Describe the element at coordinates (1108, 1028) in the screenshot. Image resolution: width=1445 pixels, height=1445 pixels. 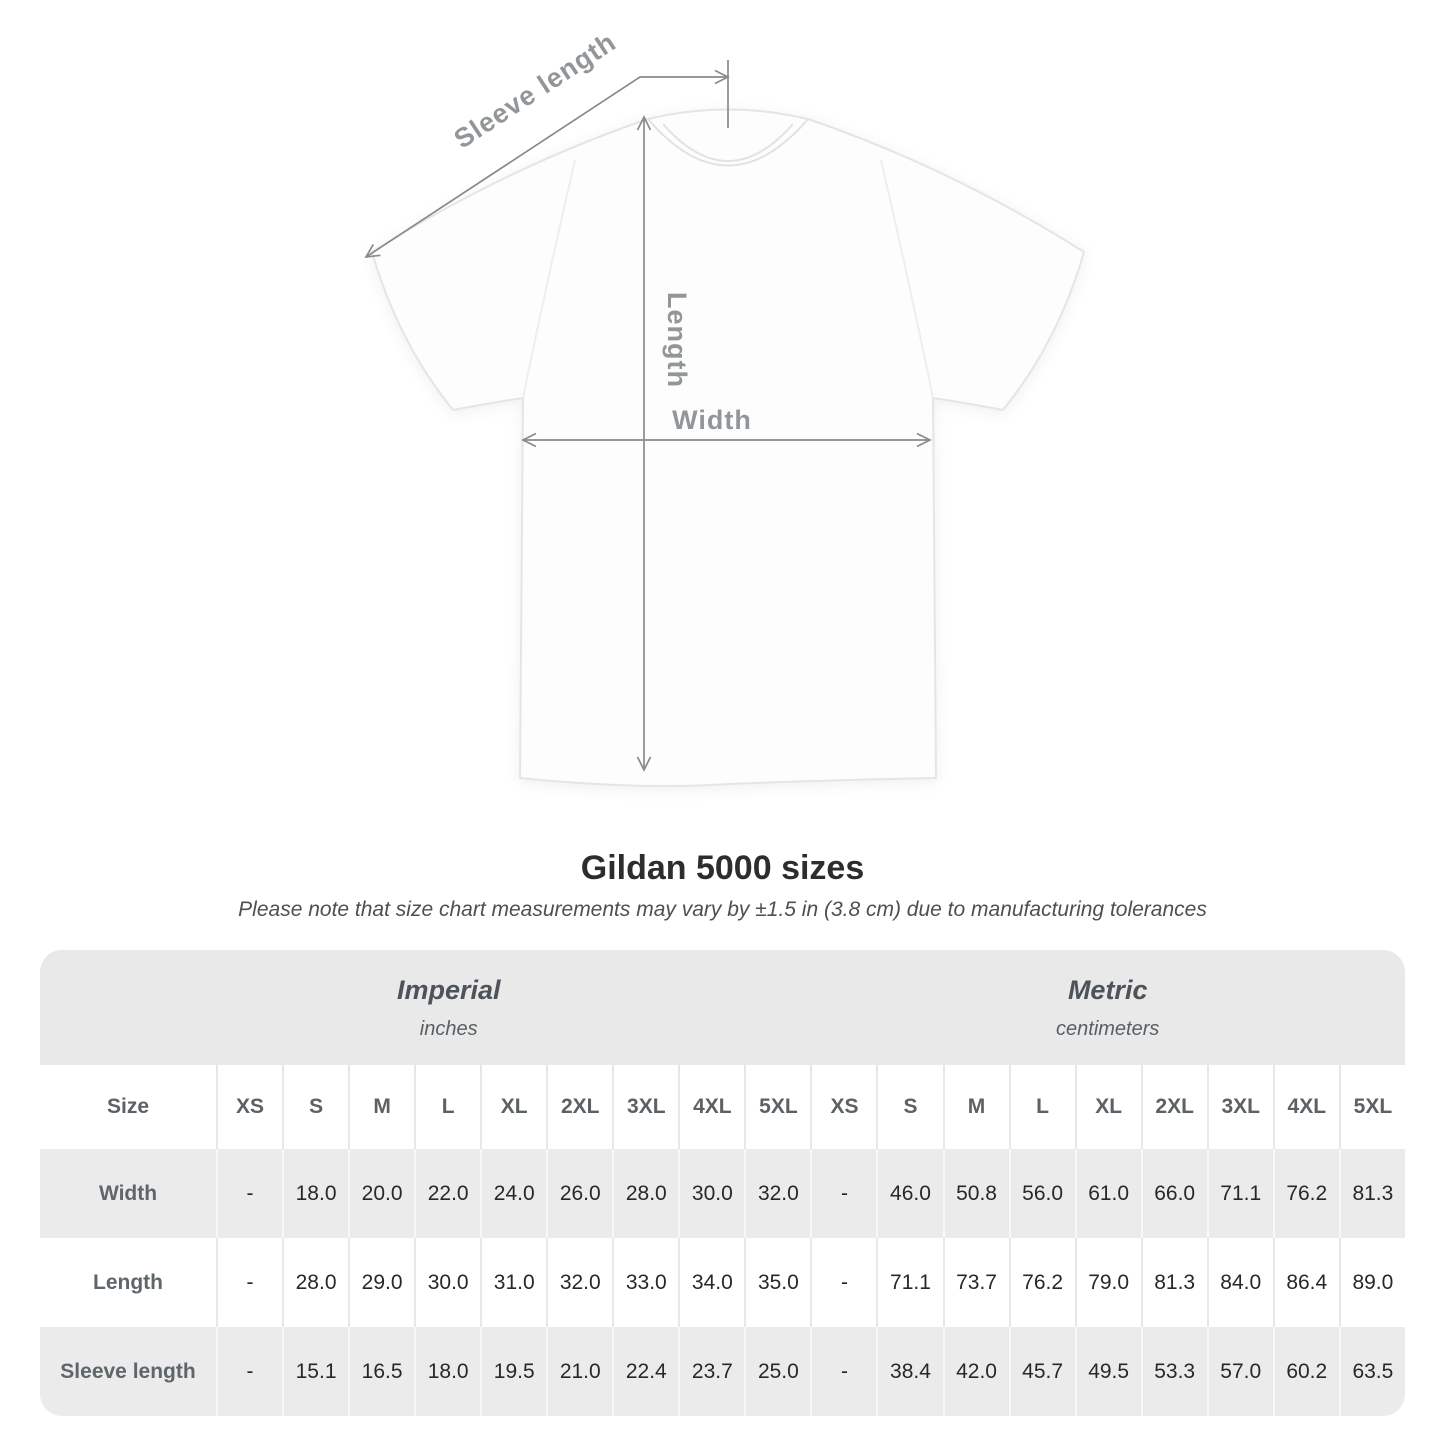
I see `metric-unit: centimeters` at that location.